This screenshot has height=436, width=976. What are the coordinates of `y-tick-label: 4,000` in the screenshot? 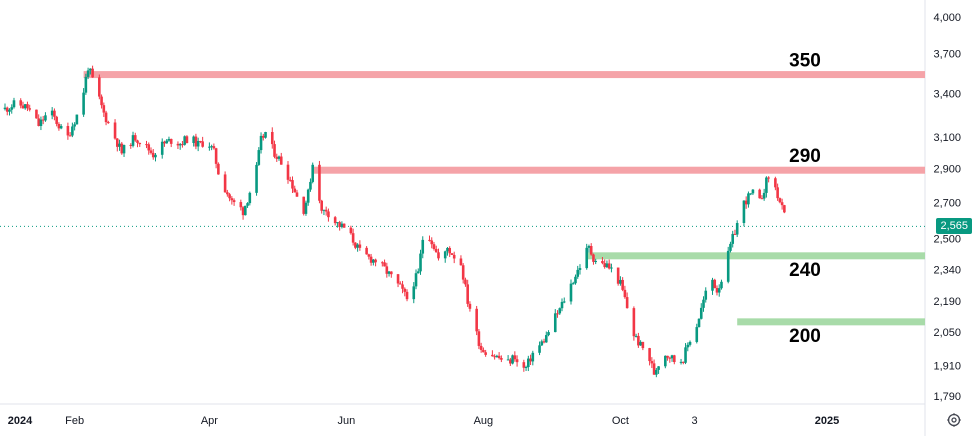 It's located at (947, 18).